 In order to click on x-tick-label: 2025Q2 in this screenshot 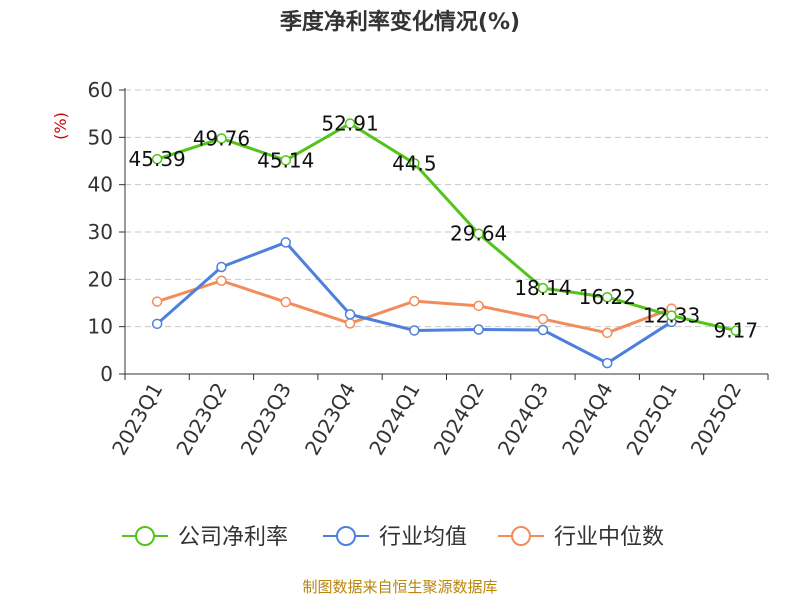, I will do `click(716, 419)`.